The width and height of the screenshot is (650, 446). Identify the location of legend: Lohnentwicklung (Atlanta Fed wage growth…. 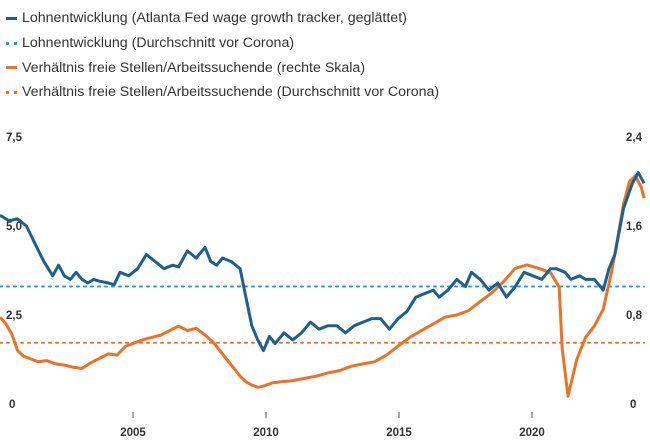
(222, 55).